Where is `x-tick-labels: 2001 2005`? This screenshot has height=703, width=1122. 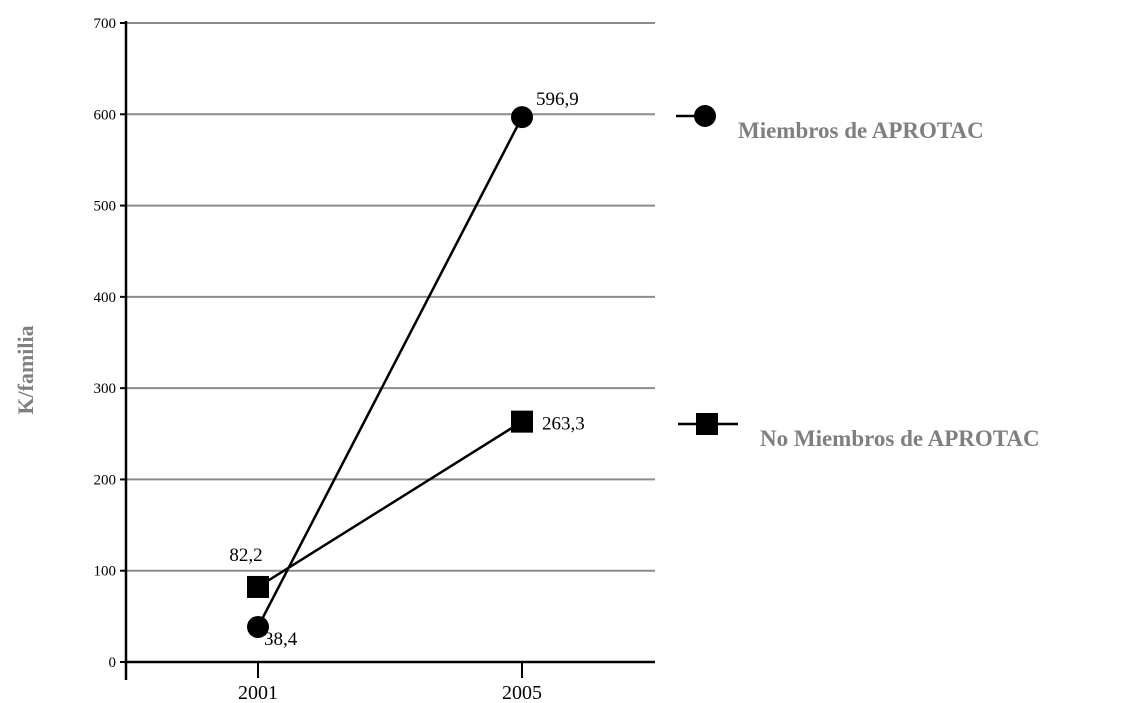 x-tick-labels: 2001 2005 is located at coordinates (390, 692).